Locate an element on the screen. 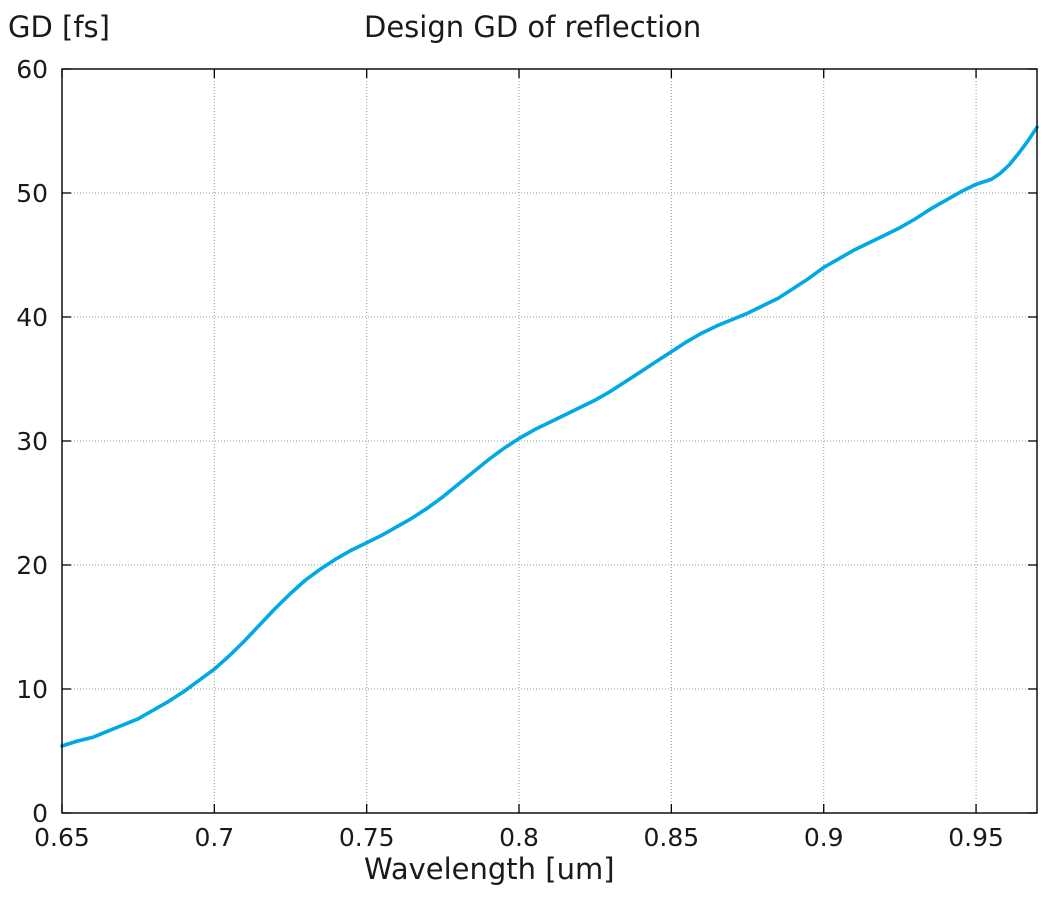 Image resolution: width=1043 pixels, height=899 pixels. y-tick-label: 50 is located at coordinates (32, 193).